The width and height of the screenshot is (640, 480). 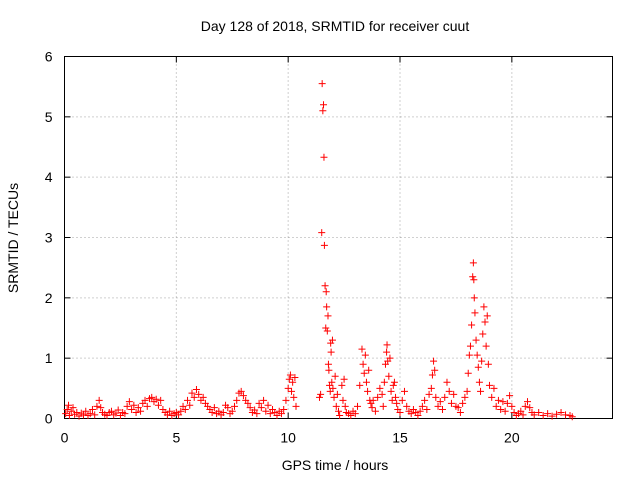 I want to click on x-tick-label: 10, so click(x=288, y=438).